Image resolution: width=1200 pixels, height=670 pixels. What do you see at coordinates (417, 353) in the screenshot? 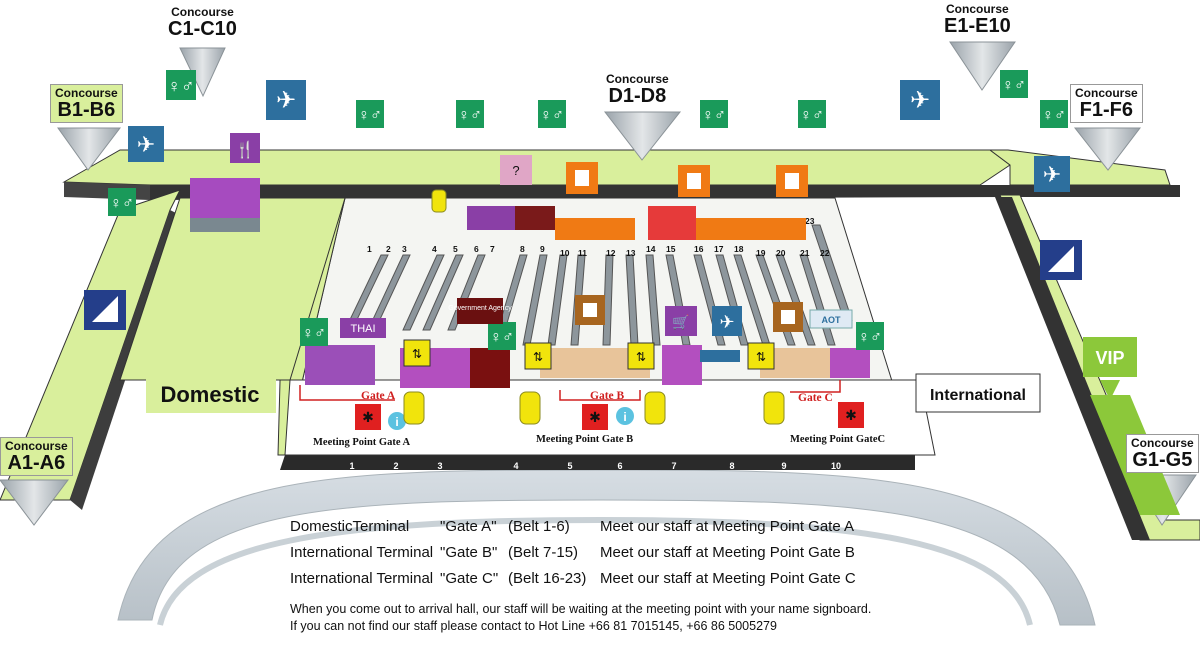
I see `elevator-icon: ⇅` at bounding box center [417, 353].